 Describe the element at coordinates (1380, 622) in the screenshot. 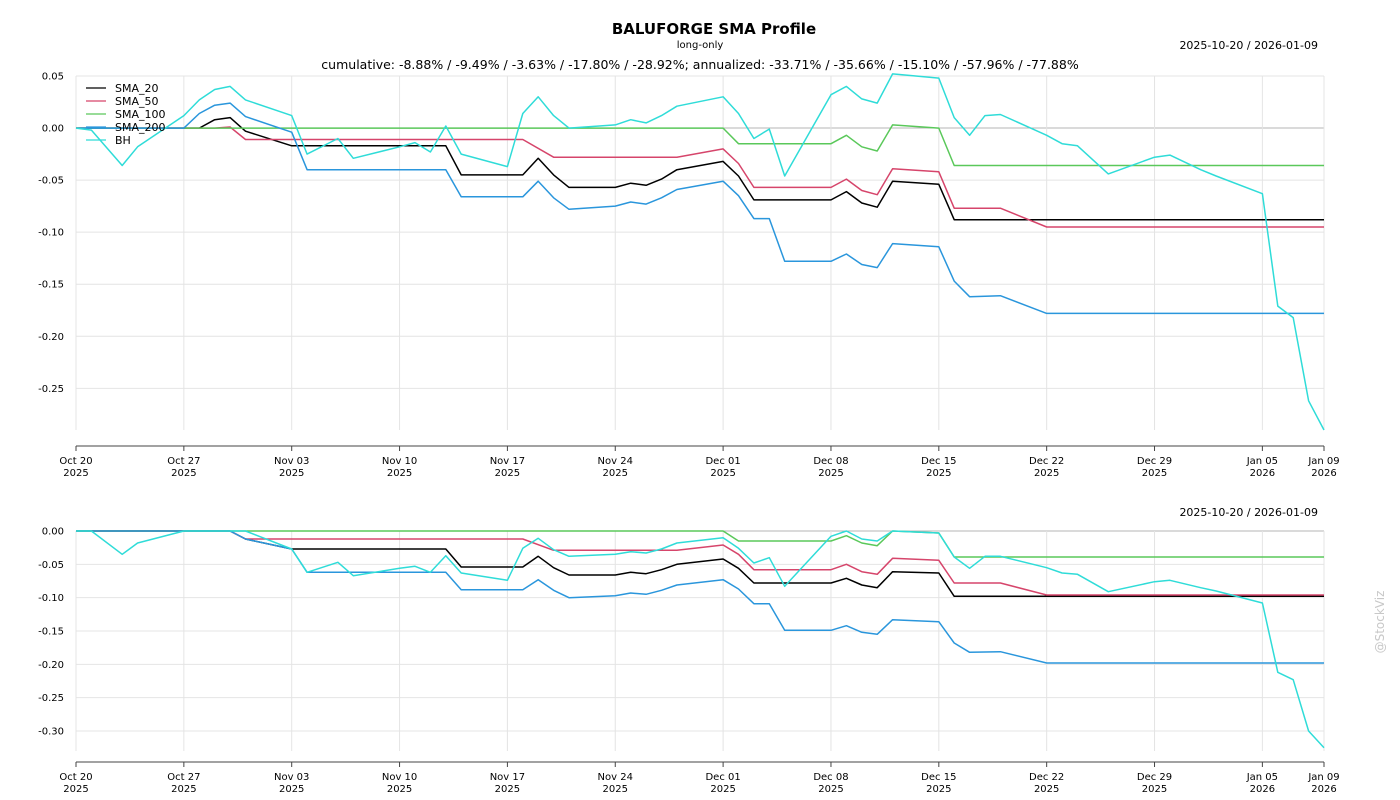

I see `watermark: @StockViz` at that location.